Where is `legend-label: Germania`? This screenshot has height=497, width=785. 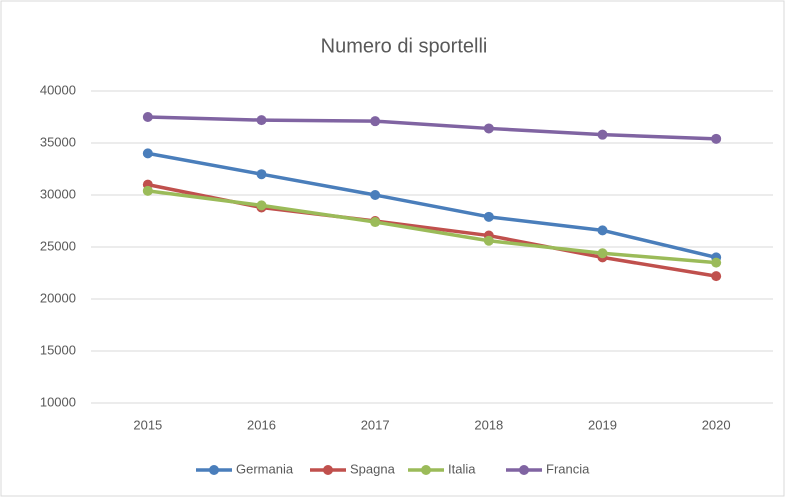 legend-label: Germania is located at coordinates (265, 468).